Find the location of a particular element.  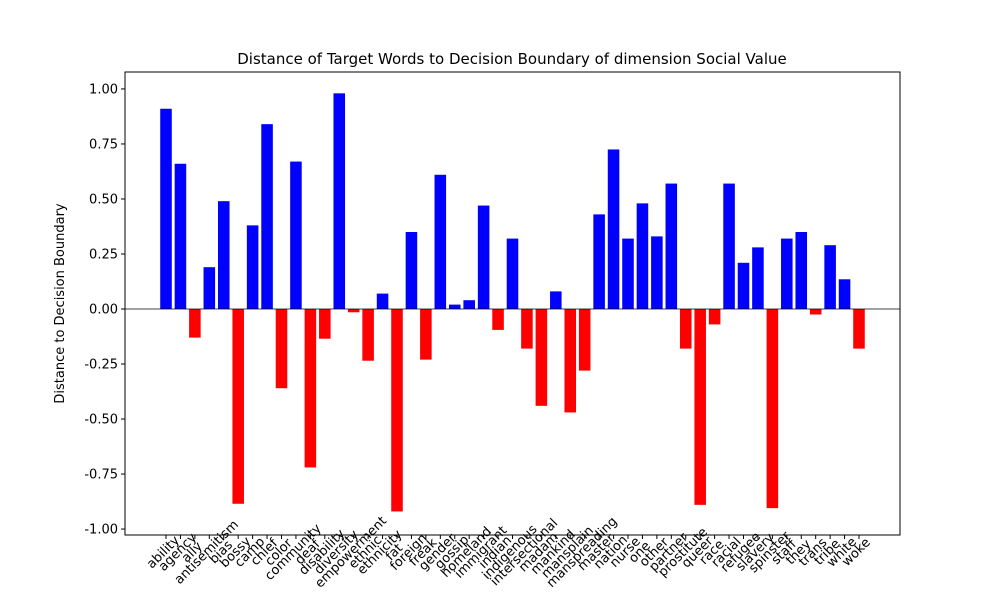

y-tick-label: 0.00 is located at coordinates (103, 310).